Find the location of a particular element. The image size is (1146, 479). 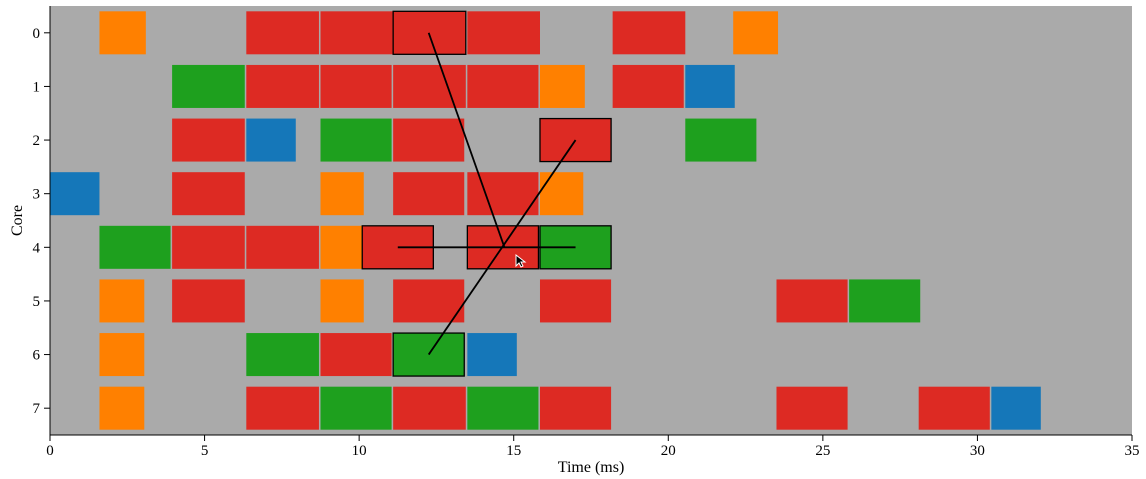

x-tick-label: 0 is located at coordinates (50, 451).